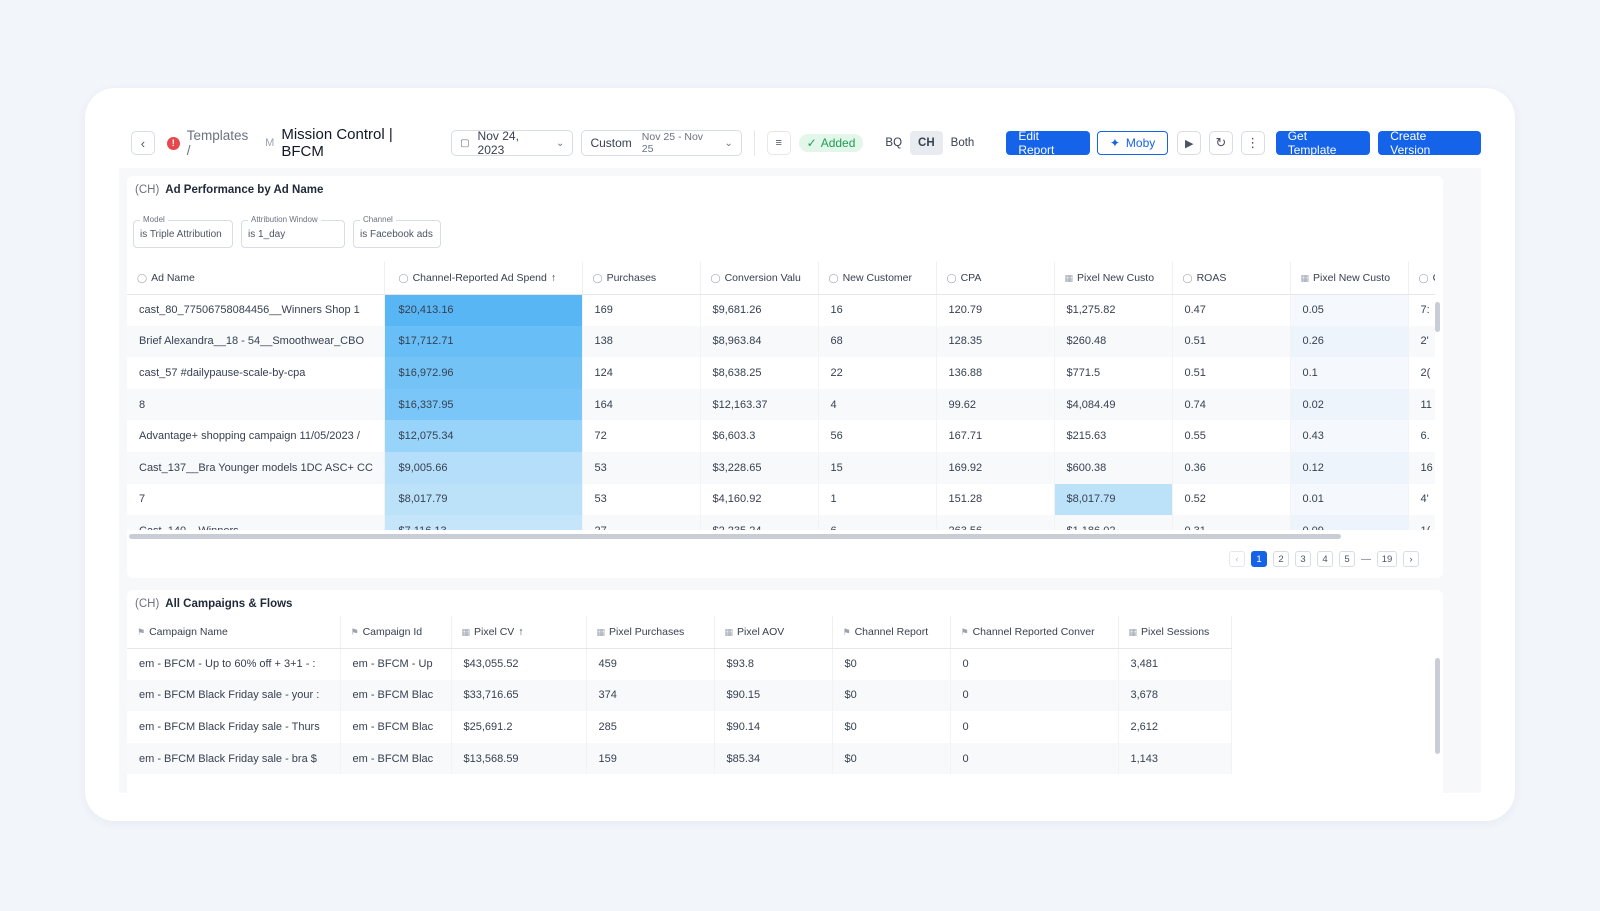  What do you see at coordinates (891, 758) in the screenshot?
I see `table-cell: $0` at bounding box center [891, 758].